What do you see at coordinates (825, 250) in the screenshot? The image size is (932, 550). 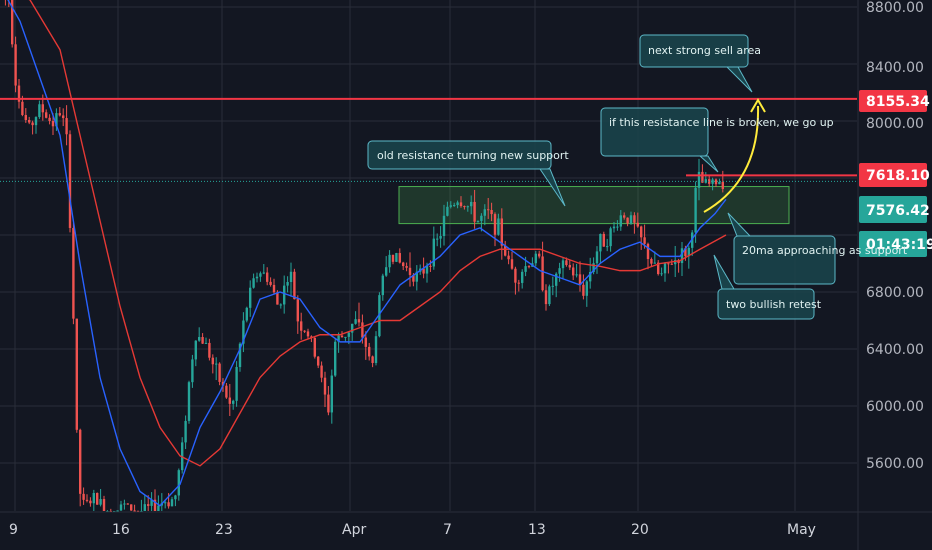 I see `note-20ma-text: 20ma approaching as support` at bounding box center [825, 250].